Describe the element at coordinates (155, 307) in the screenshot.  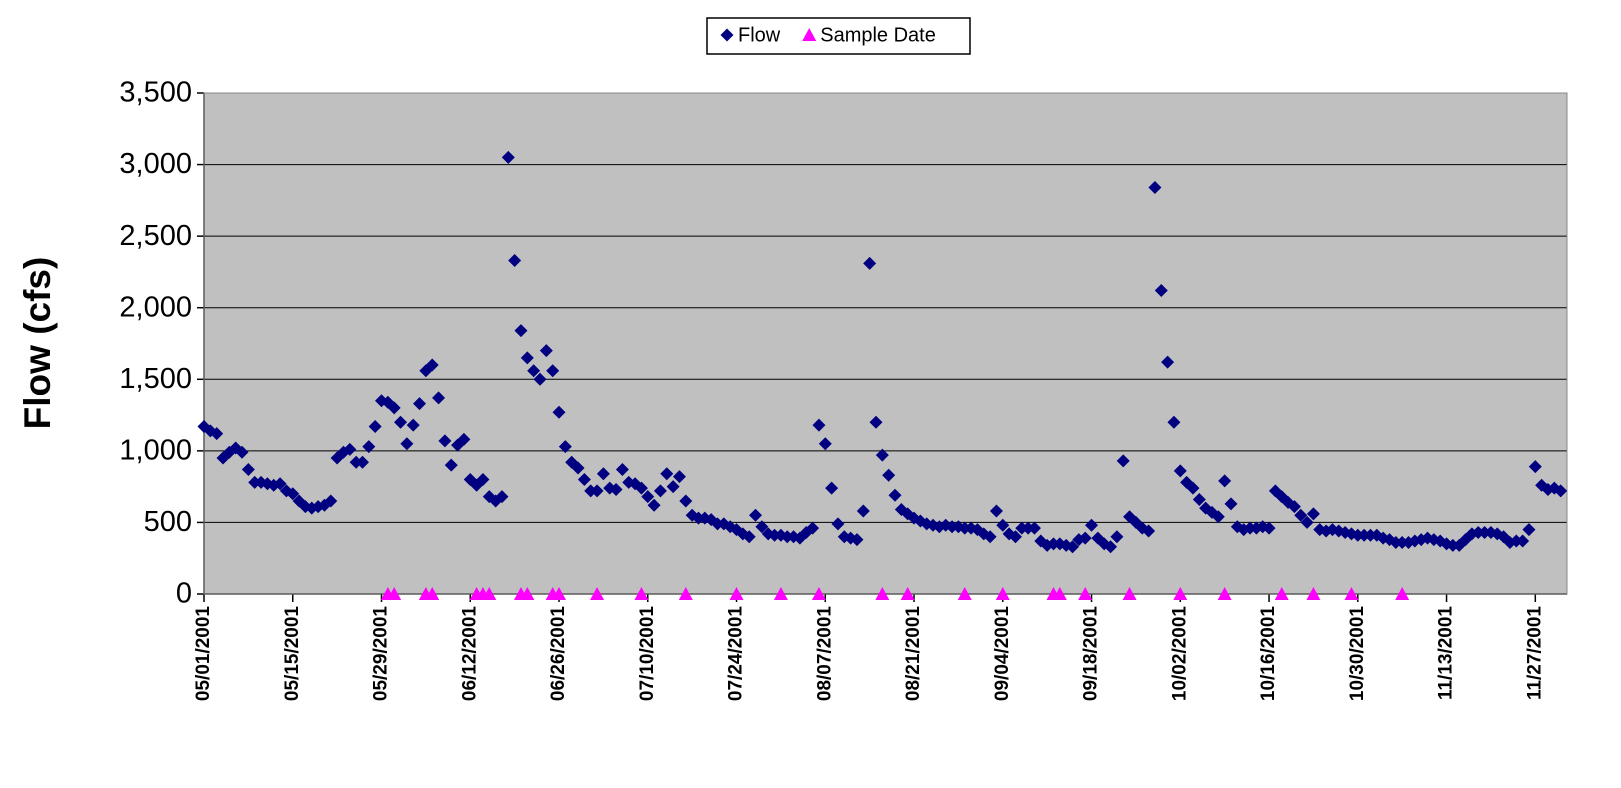
I see `y-tick-label: 2,000` at that location.